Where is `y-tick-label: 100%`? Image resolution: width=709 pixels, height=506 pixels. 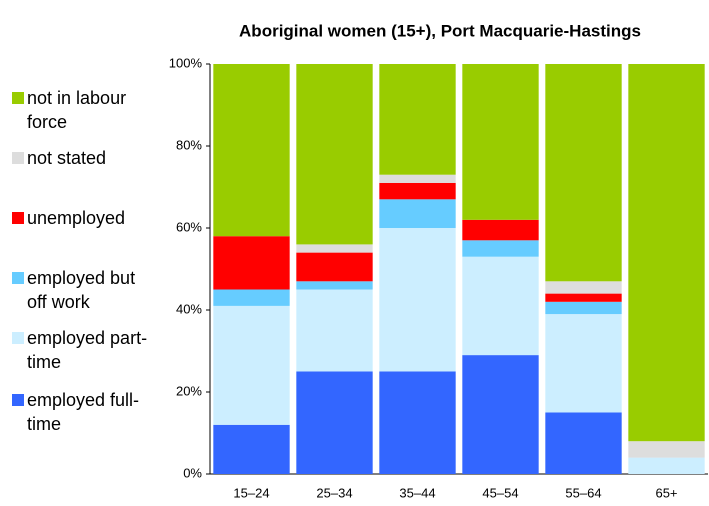
y-tick-label: 100% is located at coordinates (186, 62).